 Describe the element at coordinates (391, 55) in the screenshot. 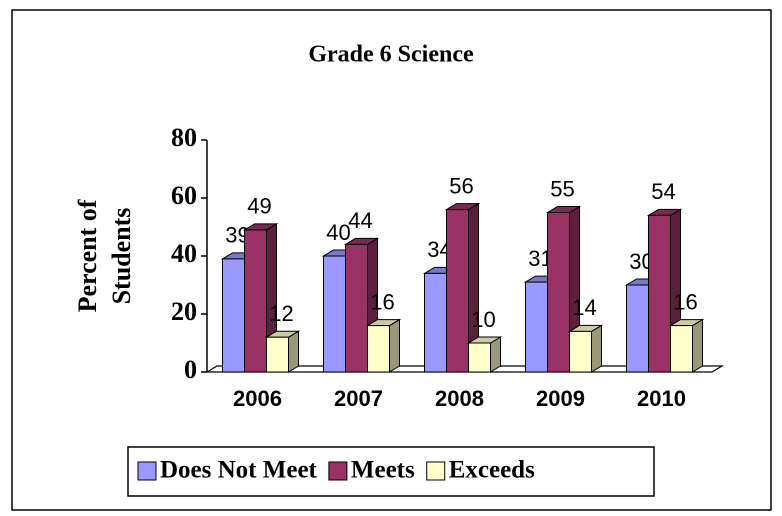

I see `chart-title: Grade 6 Science` at that location.